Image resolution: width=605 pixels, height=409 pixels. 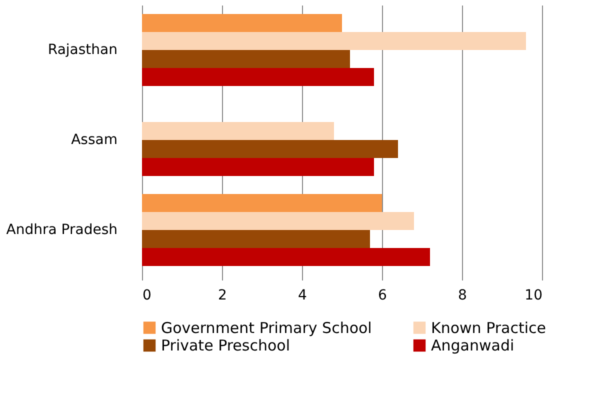 I want to click on y-tick-label: Rajasthan, so click(x=83, y=50).